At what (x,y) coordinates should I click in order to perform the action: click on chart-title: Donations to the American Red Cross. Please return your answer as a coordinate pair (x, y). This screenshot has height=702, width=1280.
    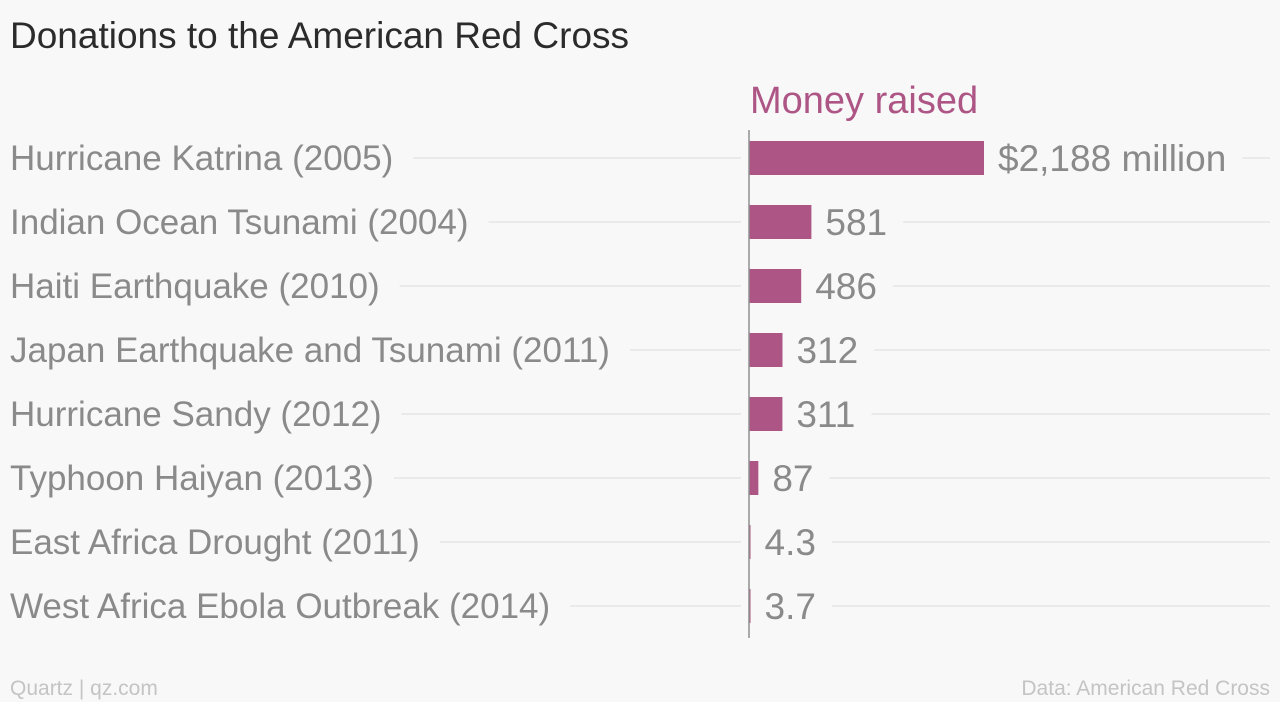
    Looking at the image, I should click on (319, 35).